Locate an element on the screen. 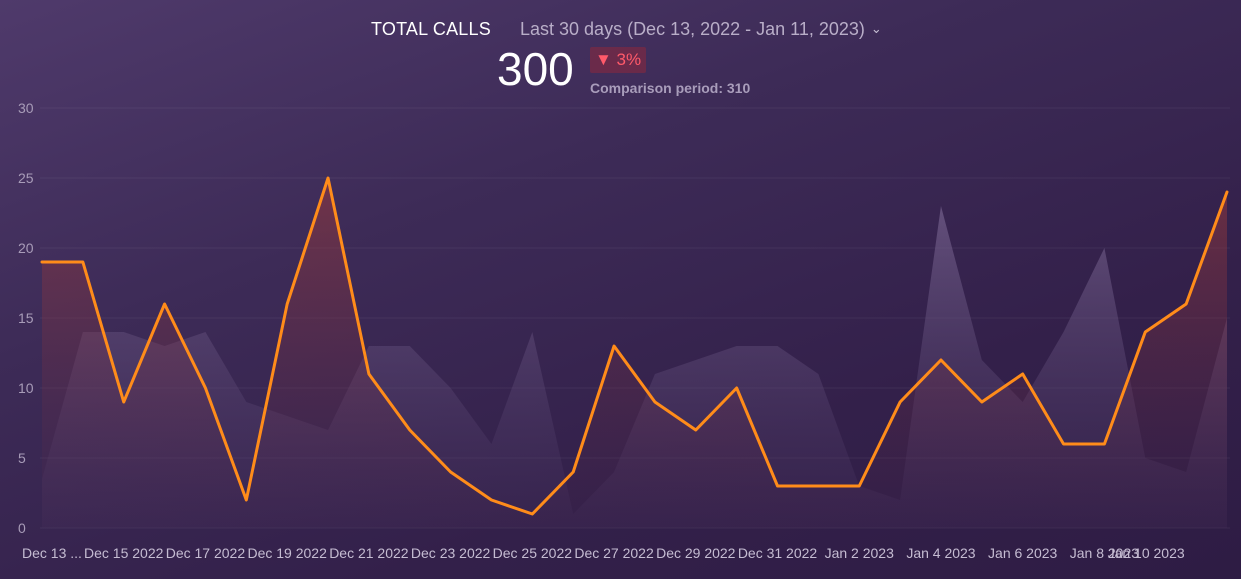 This screenshot has width=1241, height=579. x-tick-label-1: Dec 15 2022 is located at coordinates (124, 553).